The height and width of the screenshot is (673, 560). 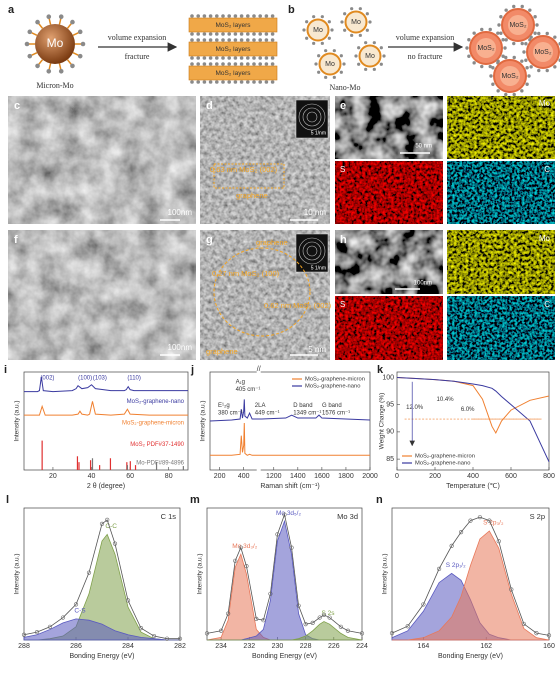 What do you see at coordinates (85, 378) in the screenshot?
I see `annotation: (100)` at bounding box center [85, 378].